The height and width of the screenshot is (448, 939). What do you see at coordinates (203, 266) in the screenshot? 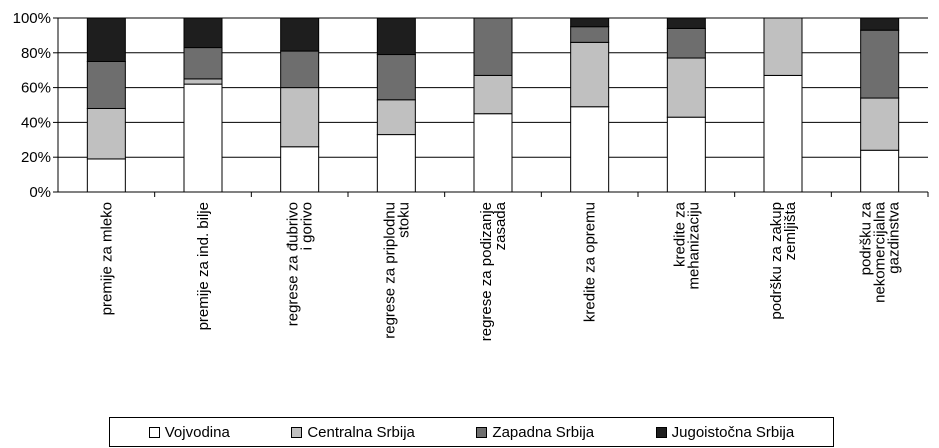
I see `x-category-label: premije za ind. bilje` at bounding box center [203, 266].